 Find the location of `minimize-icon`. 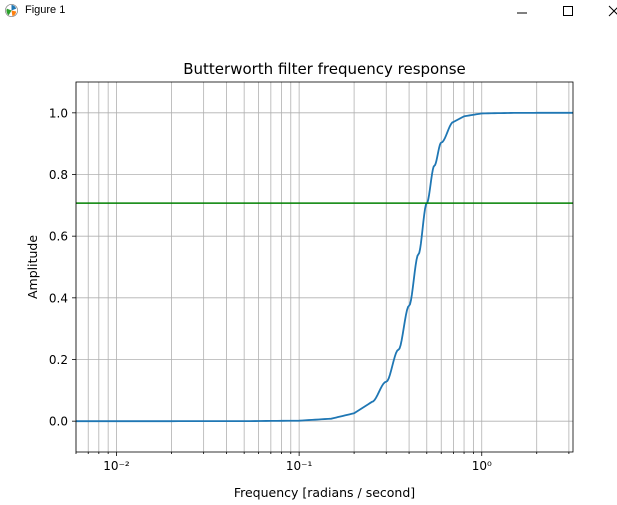

minimize-icon is located at coordinates (522, 13).